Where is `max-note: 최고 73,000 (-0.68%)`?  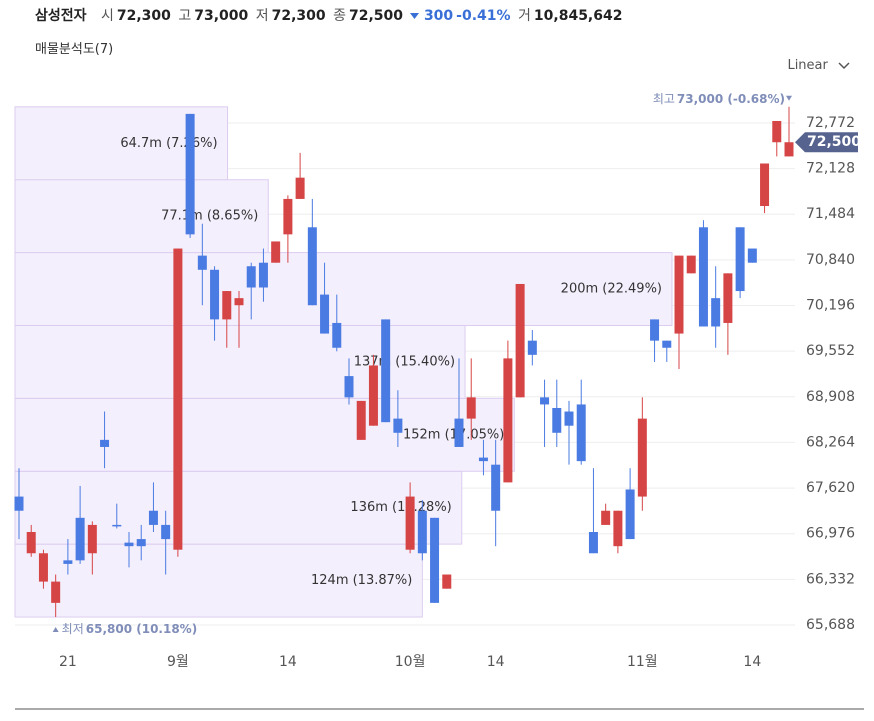 max-note: 최고 73,000 (-0.68%) is located at coordinates (719, 98).